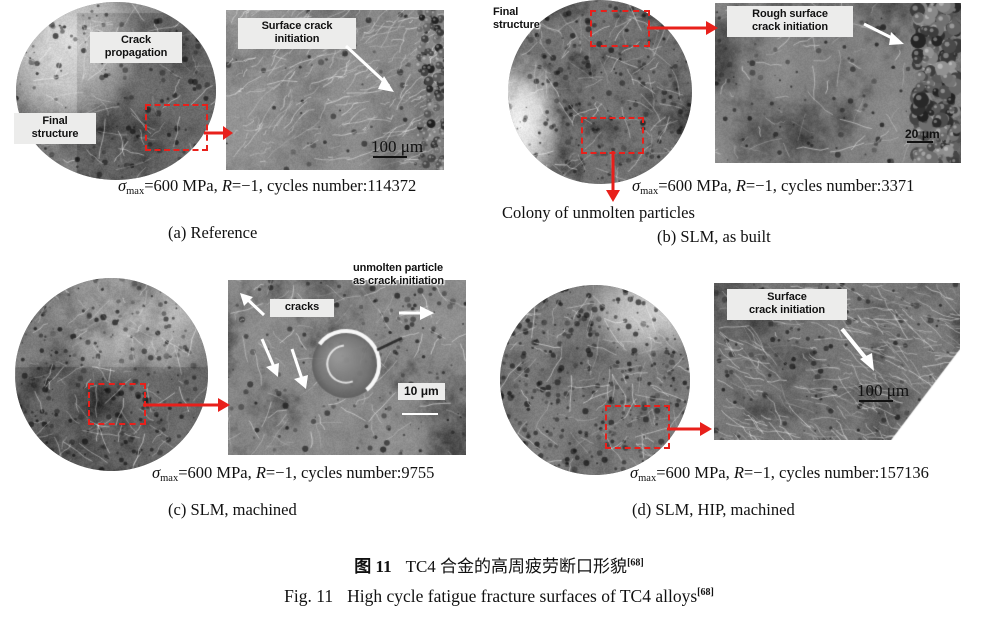  What do you see at coordinates (620, 28) in the screenshot?
I see `panel-b-roi-box-top` at bounding box center [620, 28].